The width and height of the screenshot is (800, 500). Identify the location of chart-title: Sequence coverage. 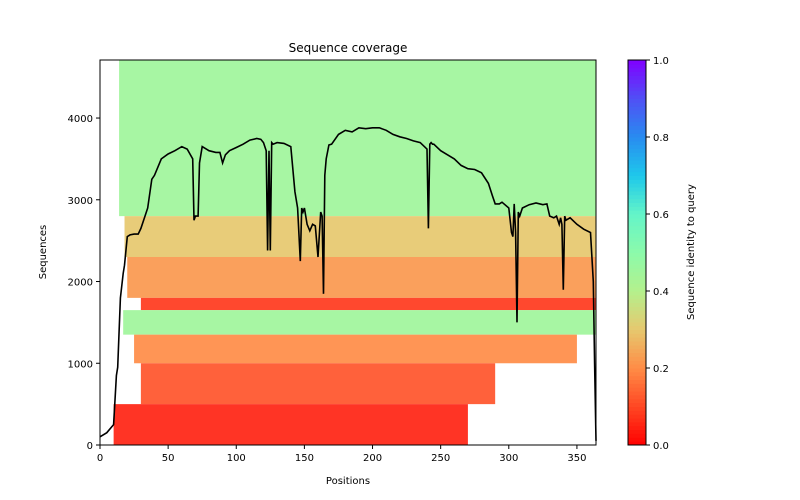
(348, 48).